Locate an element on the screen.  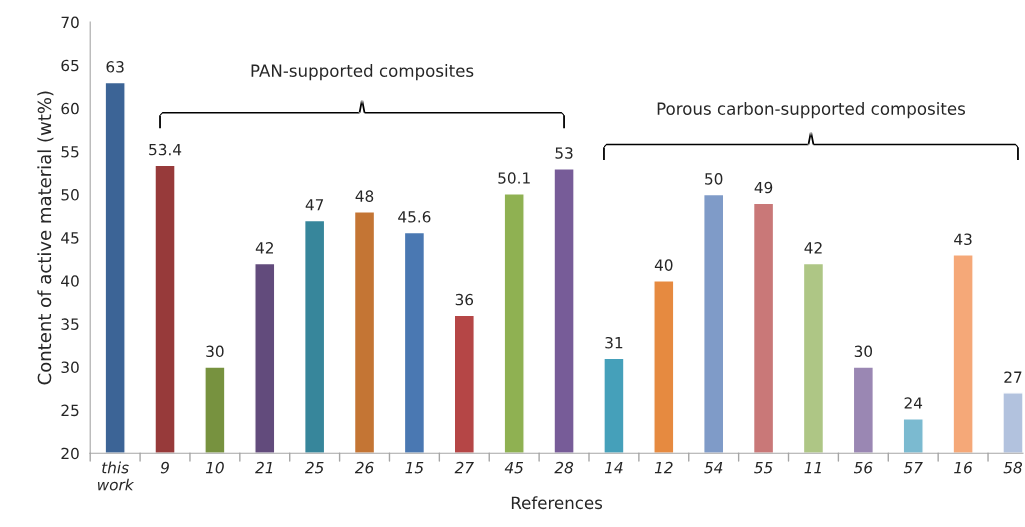
x-axis-title: References is located at coordinates (557, 503).